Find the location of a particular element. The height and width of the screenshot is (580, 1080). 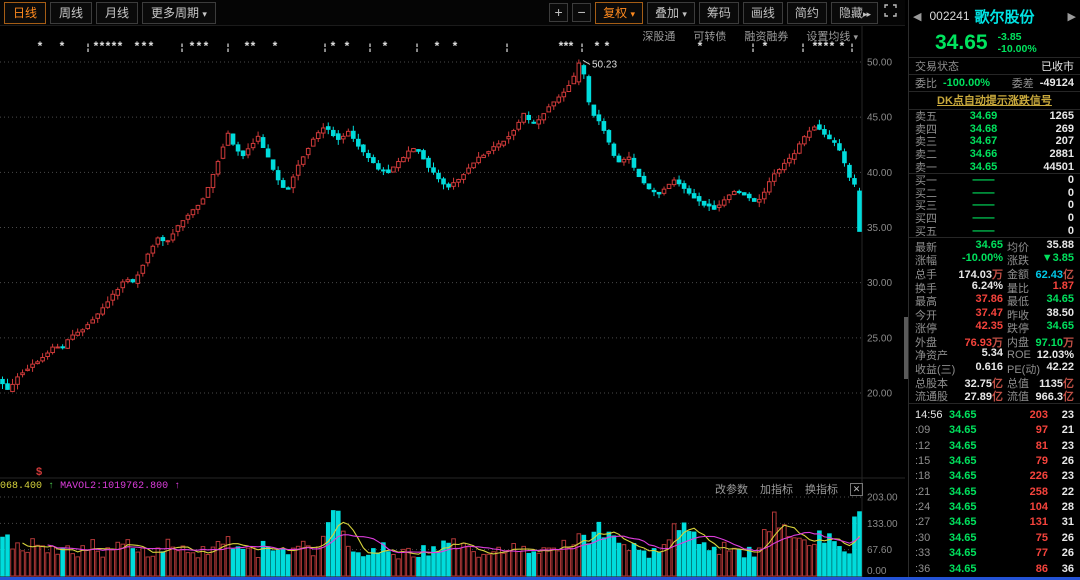

tick-row: :12 34.65 81 23 is located at coordinates (994, 445).